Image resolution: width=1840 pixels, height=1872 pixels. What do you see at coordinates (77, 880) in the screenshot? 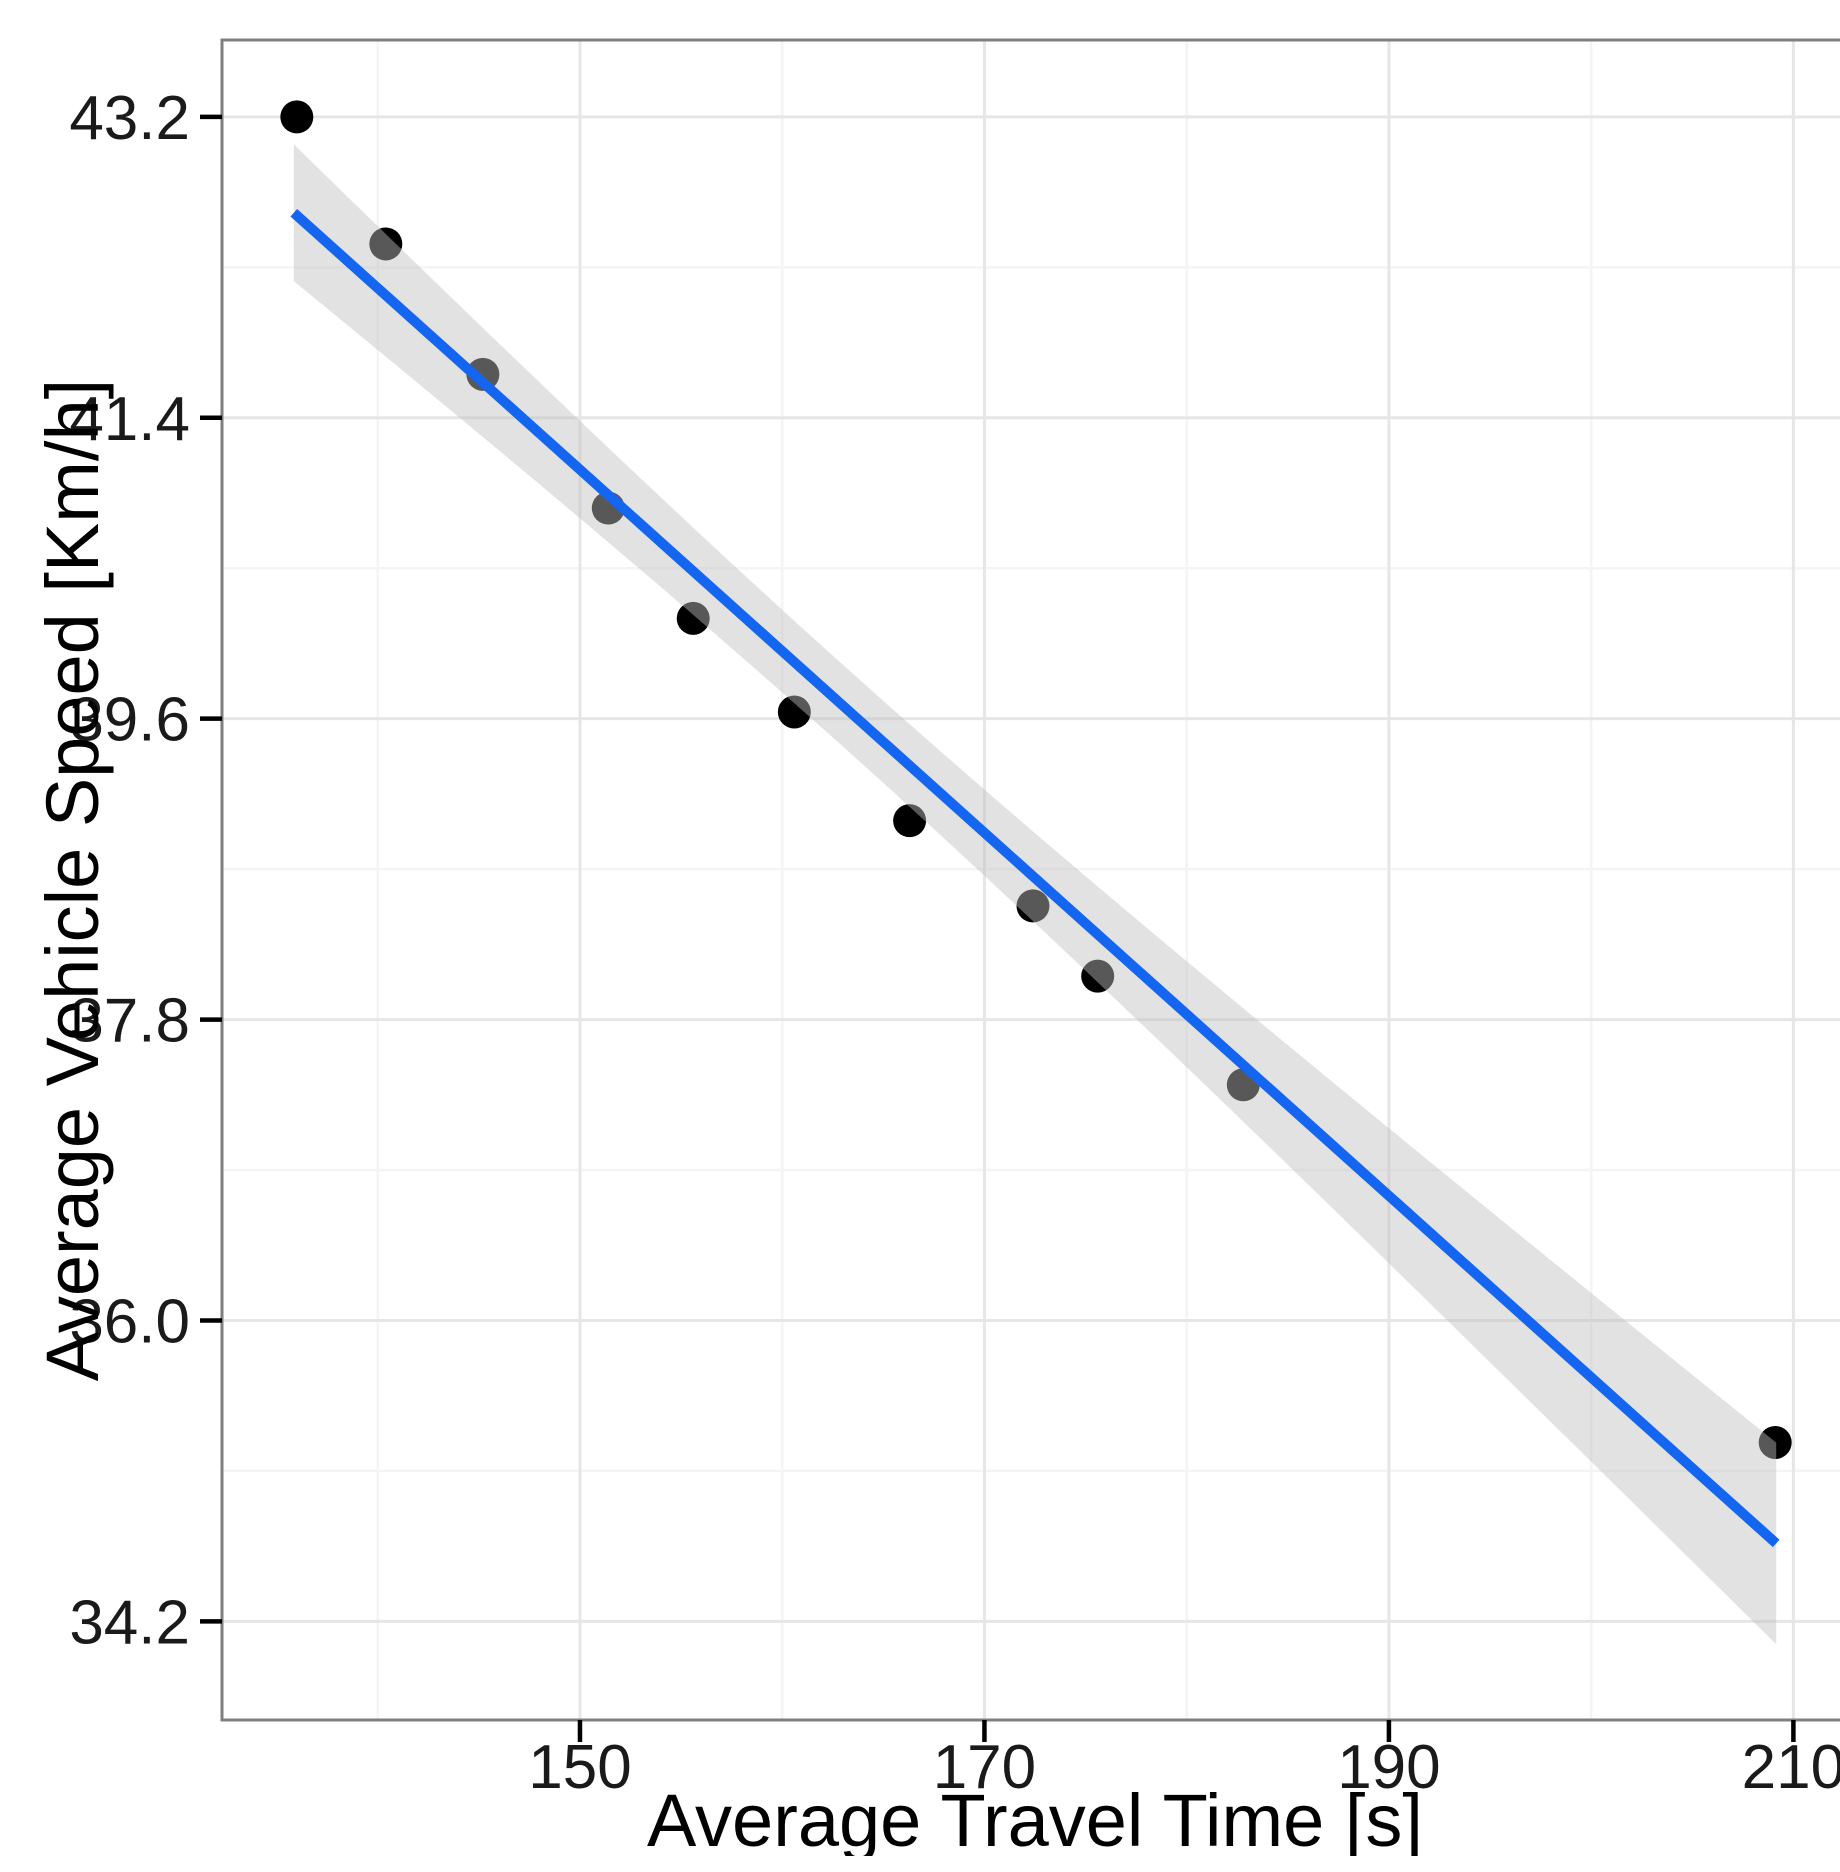
I see `y-axis-title: Average Vehicle Speed [Km/h]` at bounding box center [77, 880].